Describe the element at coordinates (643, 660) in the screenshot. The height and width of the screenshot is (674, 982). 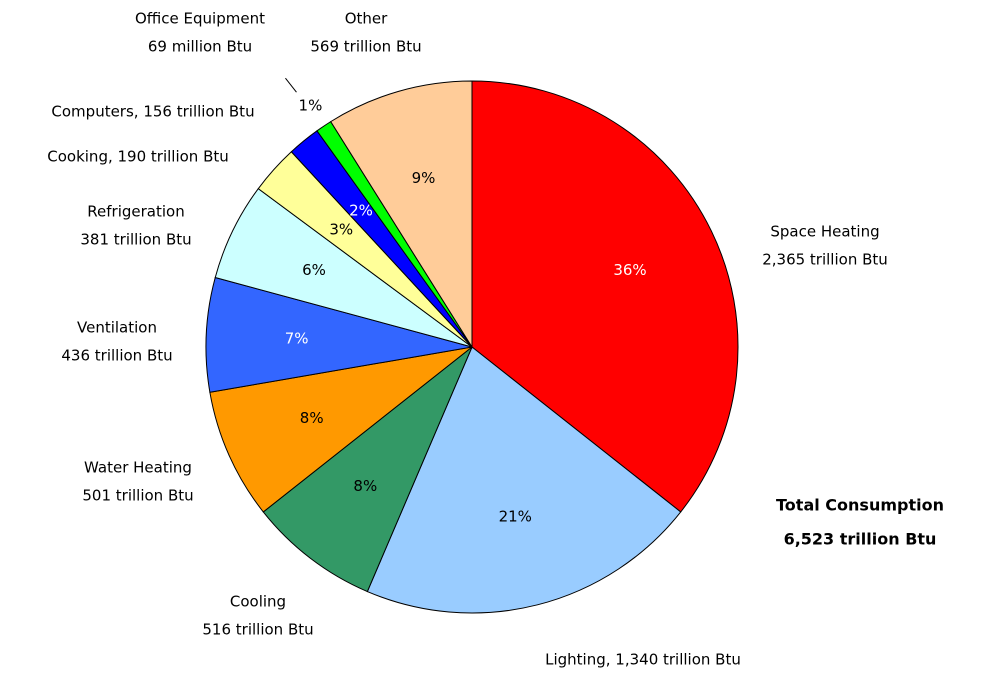
I see `slice-label: Lighting, 1,340 trillion Btu` at that location.